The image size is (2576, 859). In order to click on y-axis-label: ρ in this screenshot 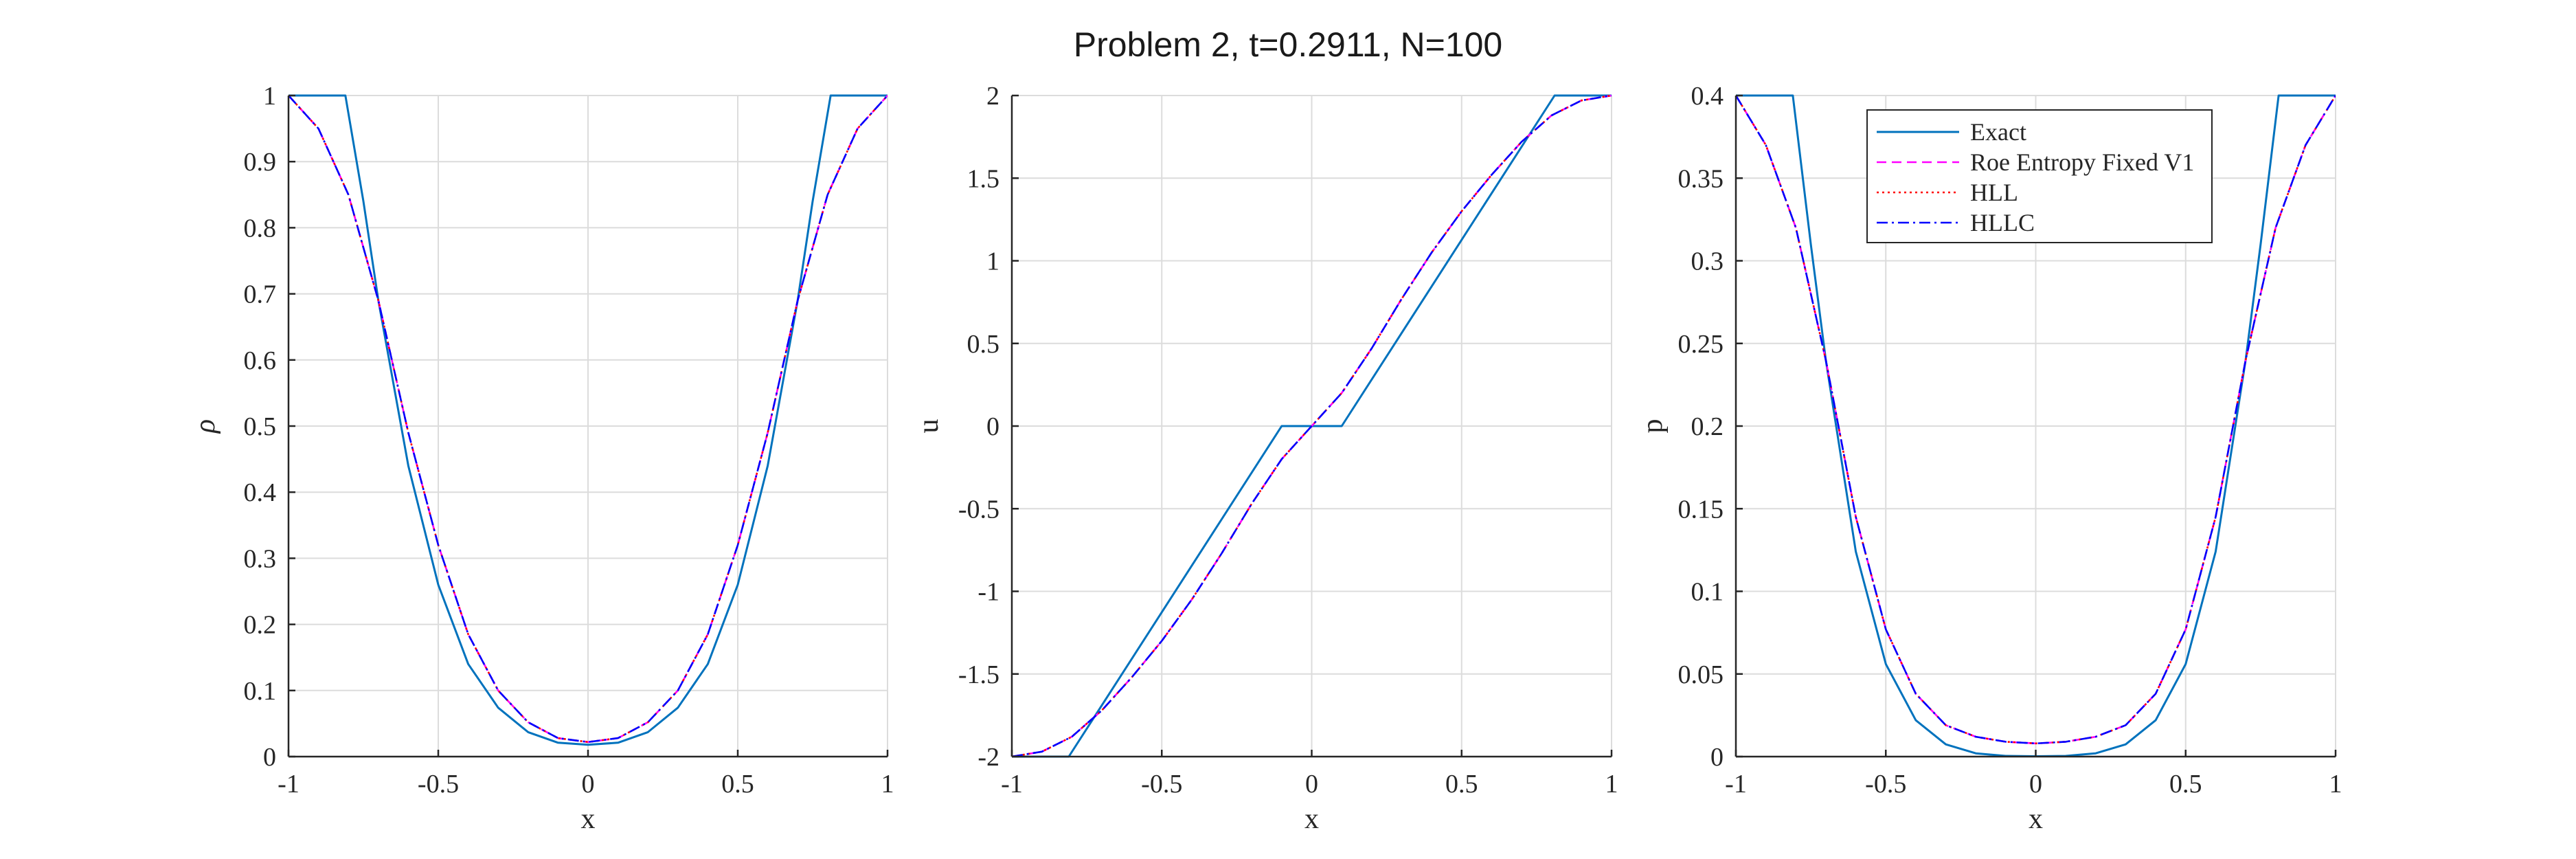, I will do `click(205, 426)`.